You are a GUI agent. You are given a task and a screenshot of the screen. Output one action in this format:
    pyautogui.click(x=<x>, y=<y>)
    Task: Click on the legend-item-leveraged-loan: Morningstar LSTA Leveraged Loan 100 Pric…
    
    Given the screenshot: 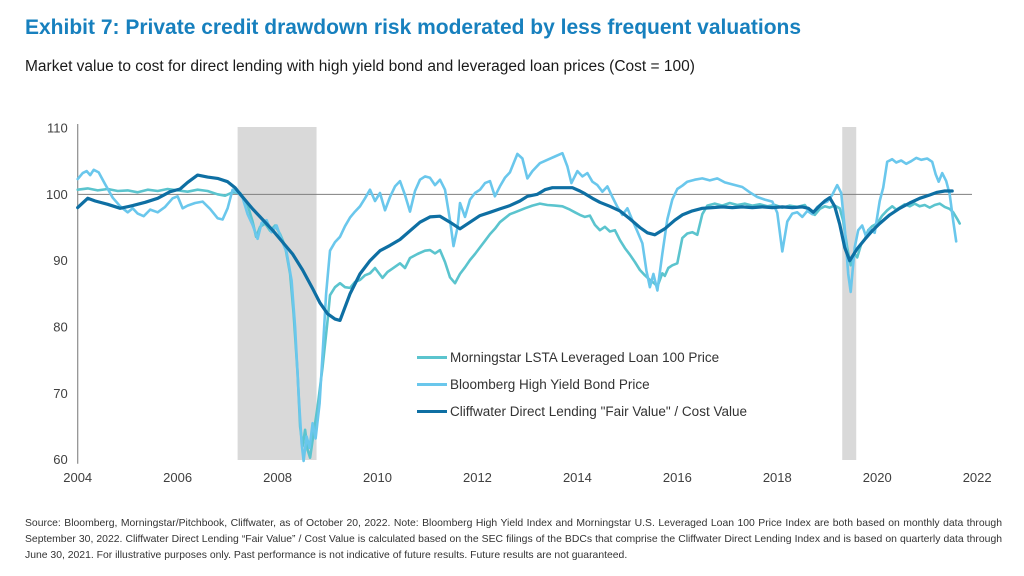 What is the action you would take?
    pyautogui.click(x=582, y=357)
    